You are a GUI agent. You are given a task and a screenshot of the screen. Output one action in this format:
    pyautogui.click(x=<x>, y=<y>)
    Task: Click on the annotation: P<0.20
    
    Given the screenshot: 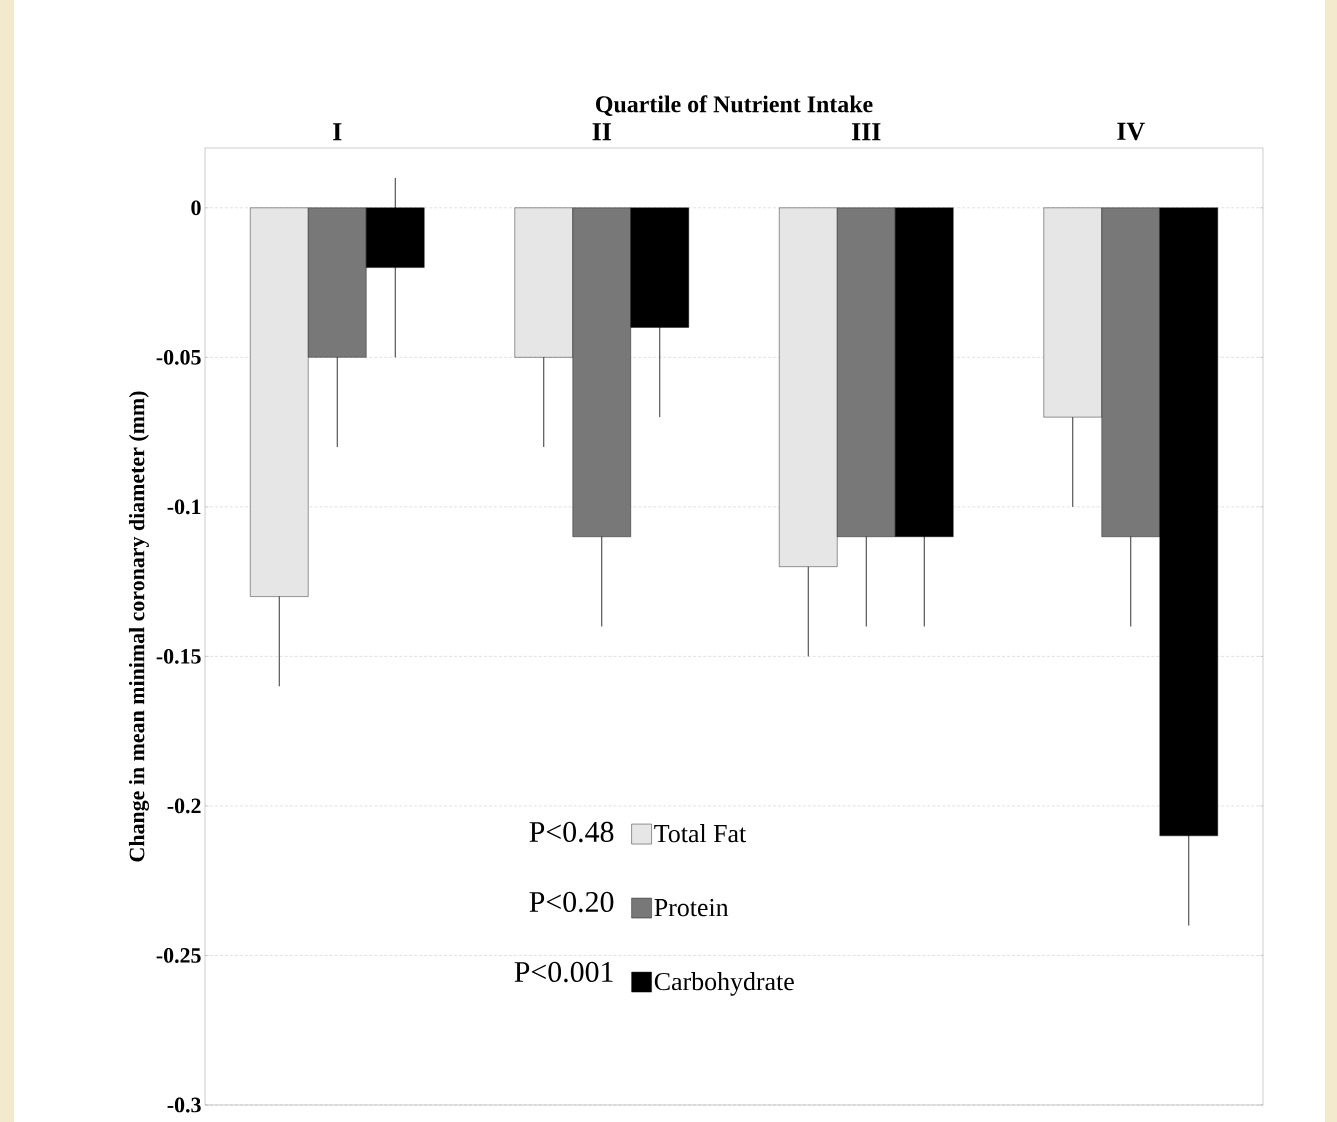 What is the action you would take?
    pyautogui.click(x=571, y=902)
    